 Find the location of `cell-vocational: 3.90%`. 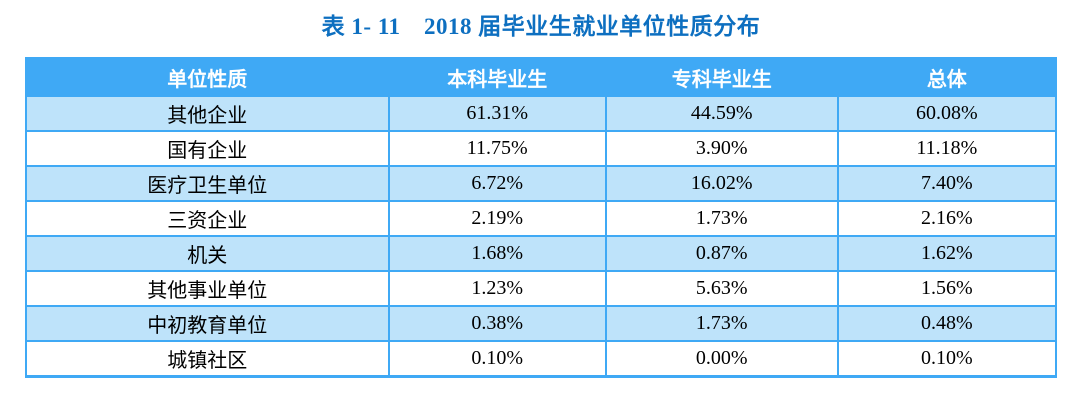

cell-vocational: 3.90% is located at coordinates (721, 148).